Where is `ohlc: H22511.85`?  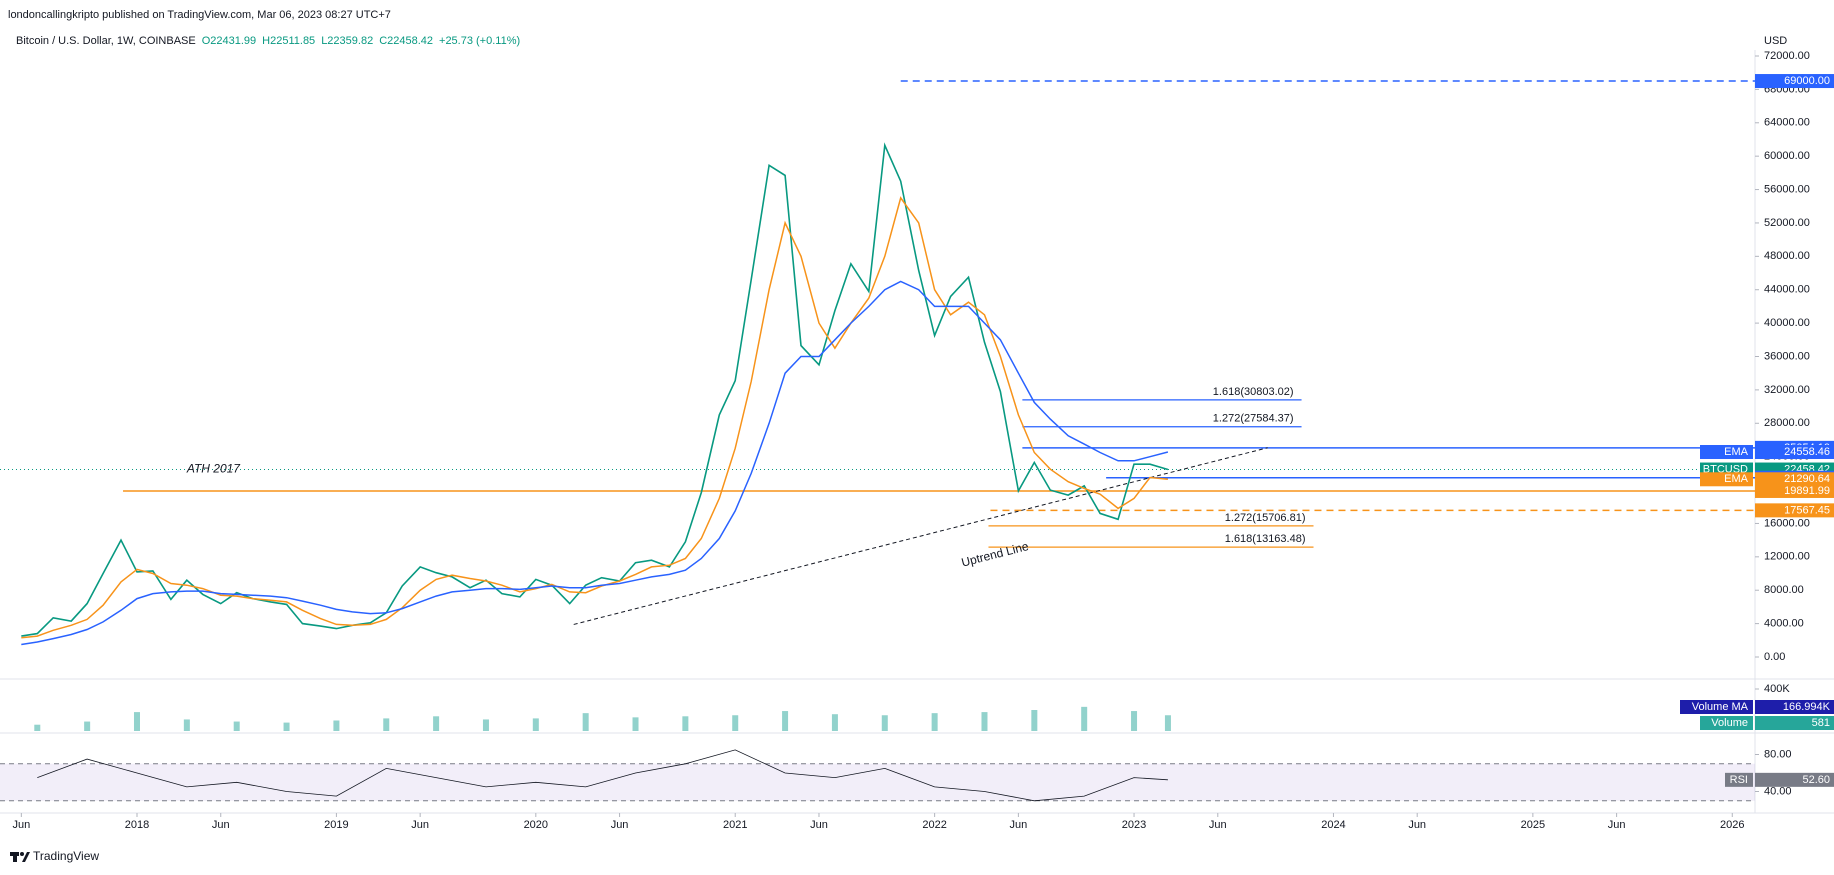 ohlc: H22511.85 is located at coordinates (288, 41).